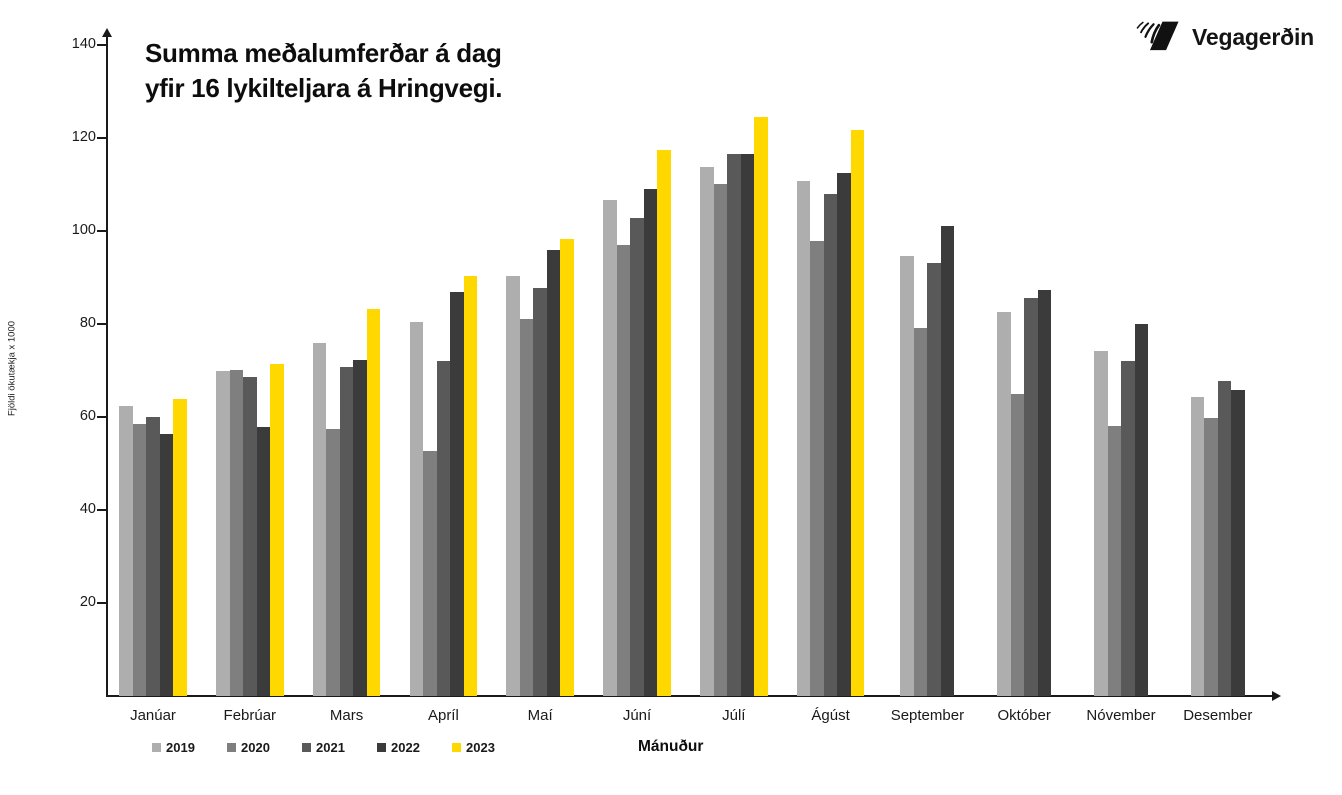 The width and height of the screenshot is (1342, 795). I want to click on bar-2019-Júlí, so click(707, 431).